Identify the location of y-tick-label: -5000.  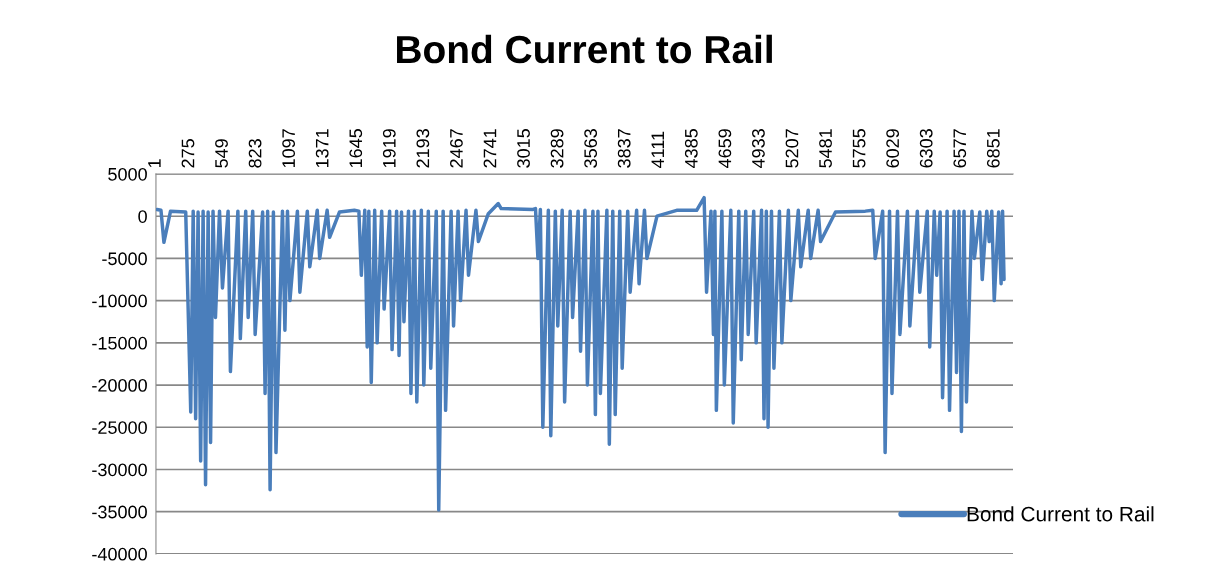
(124, 259).